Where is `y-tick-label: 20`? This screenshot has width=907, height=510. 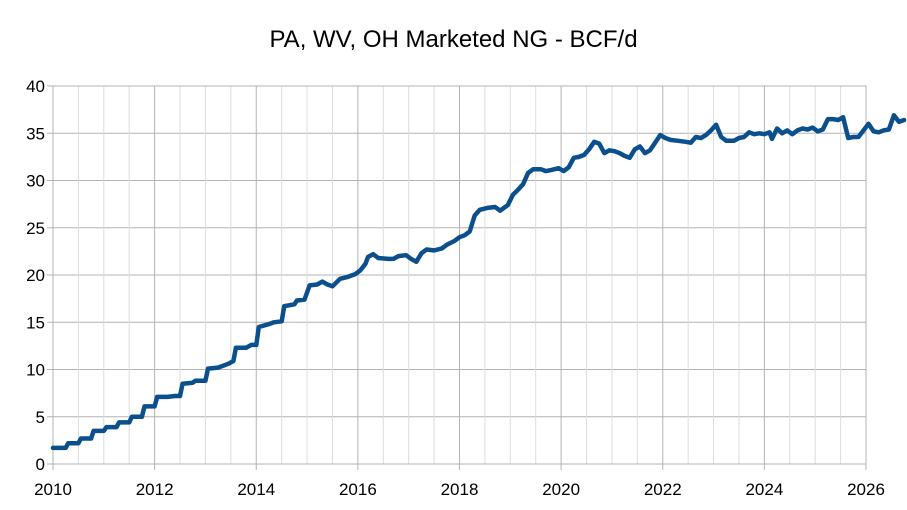
y-tick-label: 20 is located at coordinates (35, 275).